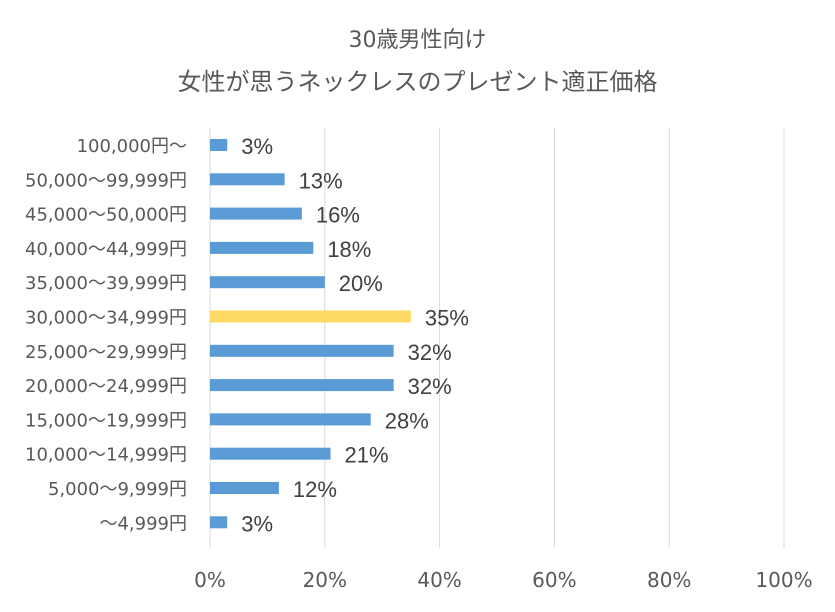 The height and width of the screenshot is (612, 835). Describe the element at coordinates (143, 523) in the screenshot. I see `category-label: ～4,999円` at that location.